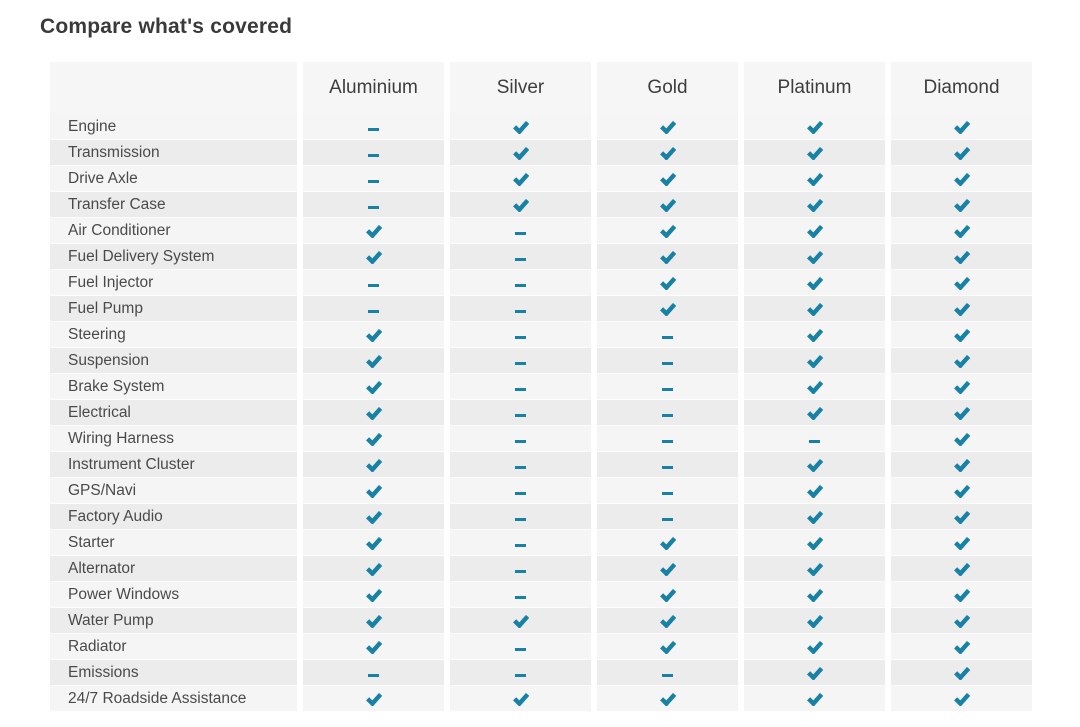 This screenshot has width=1080, height=727. I want to click on table-header-row: Aluminium Silver Gold Platinum Diamond, so click(541, 88).